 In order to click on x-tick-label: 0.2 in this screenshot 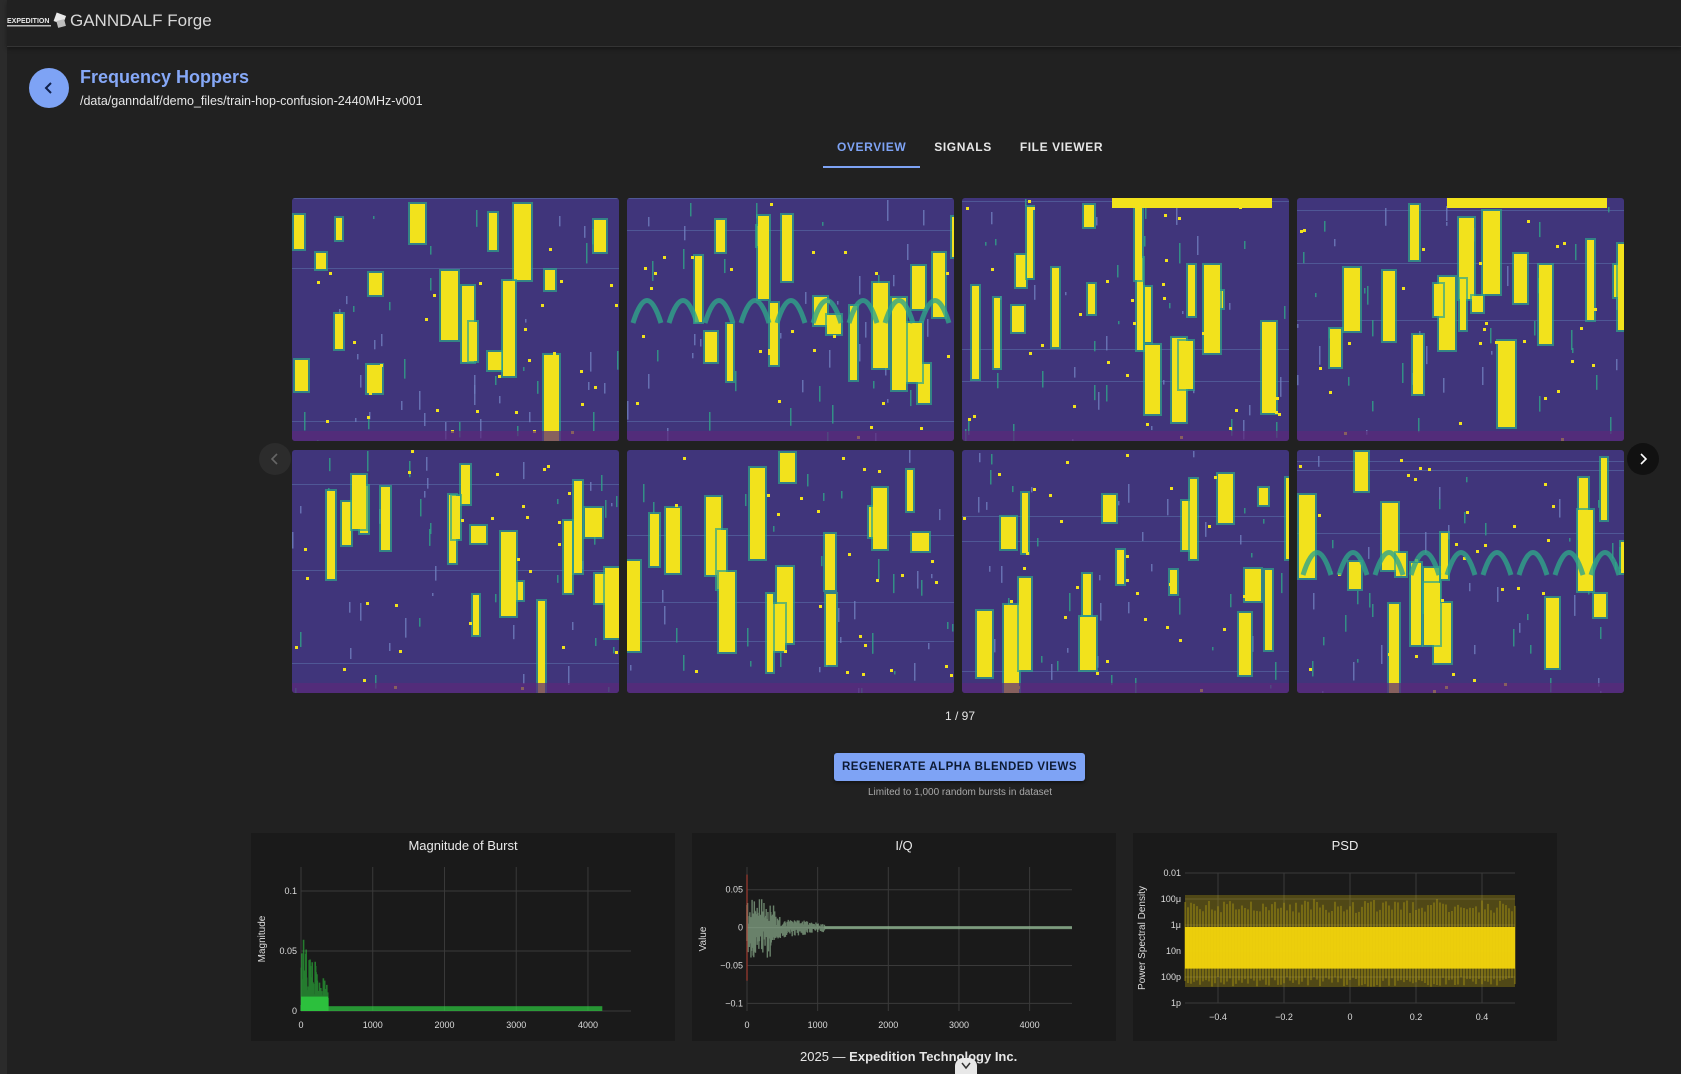, I will do `click(1416, 1017)`.